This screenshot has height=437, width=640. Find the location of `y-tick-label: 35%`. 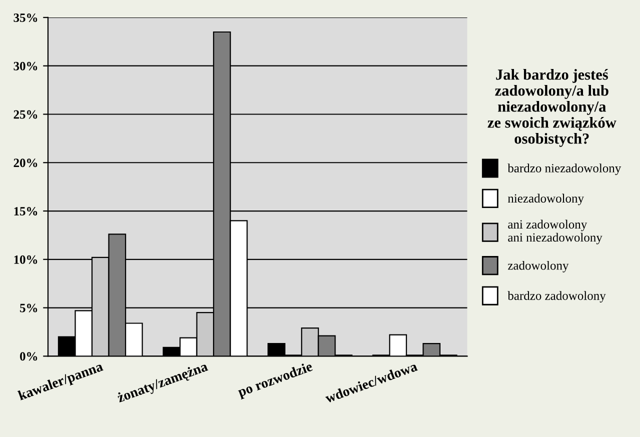

y-tick-label: 35% is located at coordinates (26, 18).